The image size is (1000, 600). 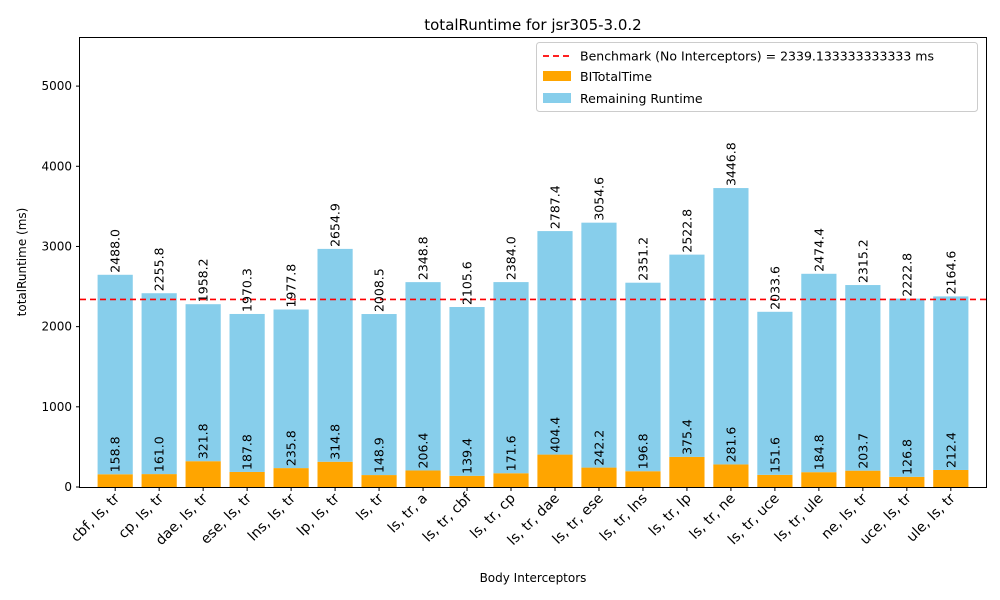 I want to click on bar-label-remaining-runtime: 2033.6, so click(x=774, y=288).